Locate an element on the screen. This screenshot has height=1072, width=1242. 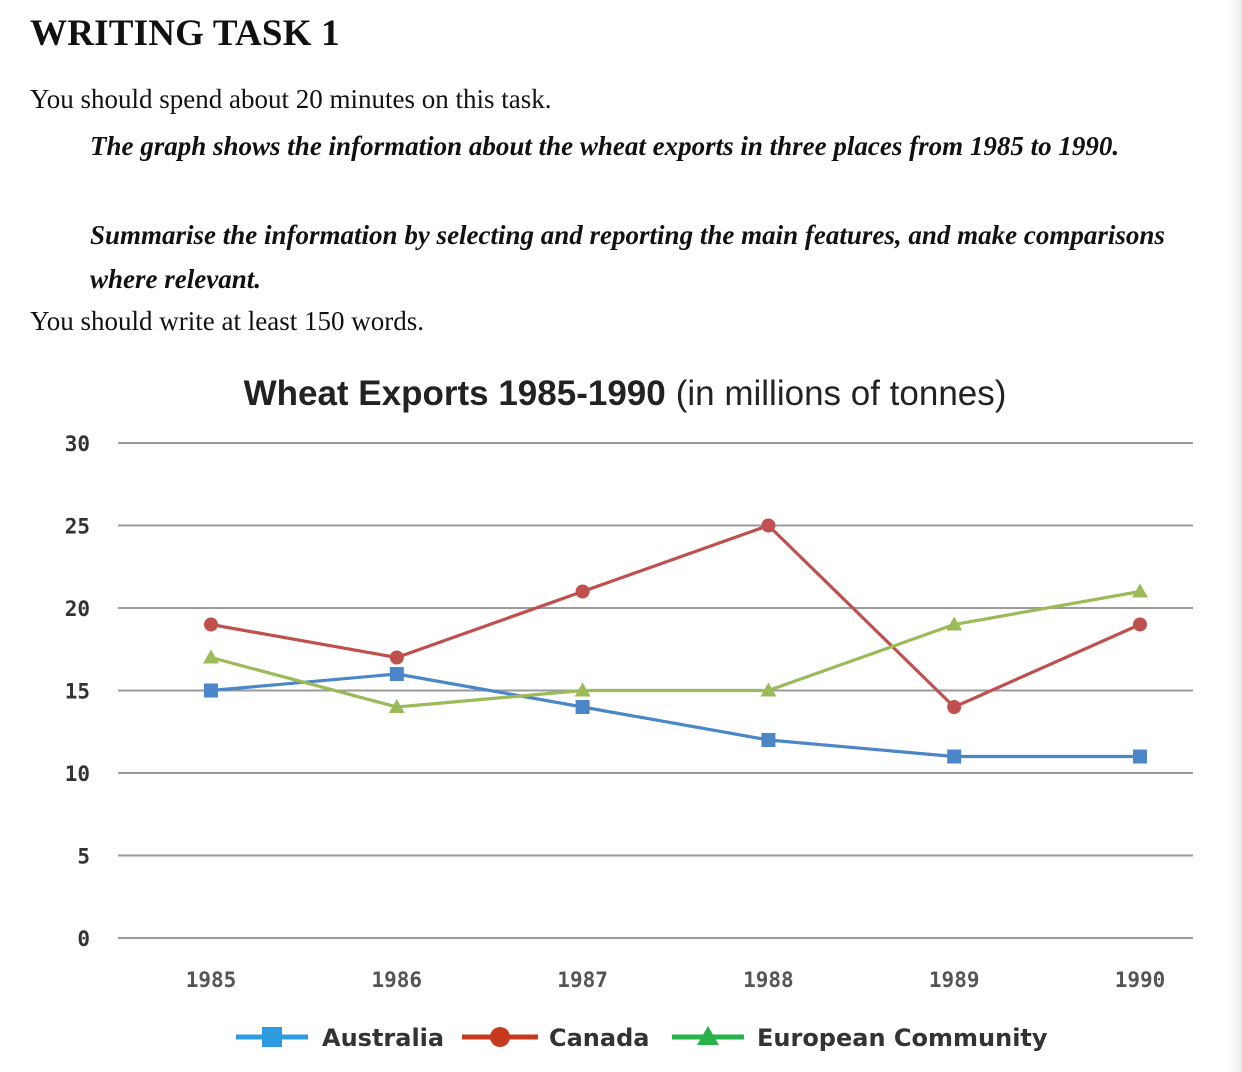
y-axis-ticks: 0 5 10 15 20 25 30 is located at coordinates (77, 691).